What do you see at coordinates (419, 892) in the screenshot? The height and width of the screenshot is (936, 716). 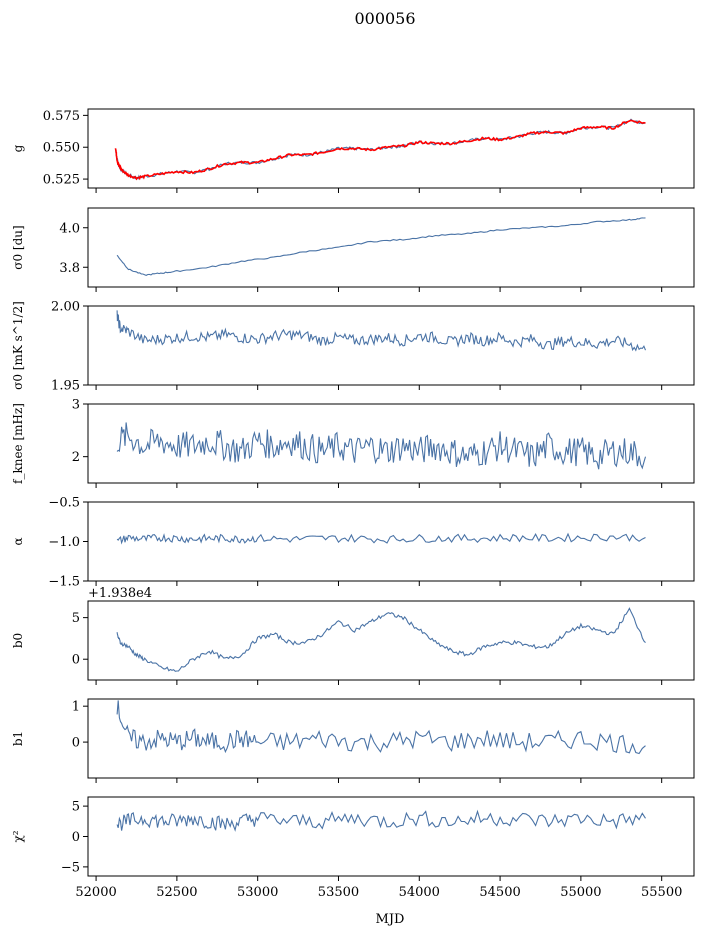 I see `x-tick-label: 54000` at bounding box center [419, 892].